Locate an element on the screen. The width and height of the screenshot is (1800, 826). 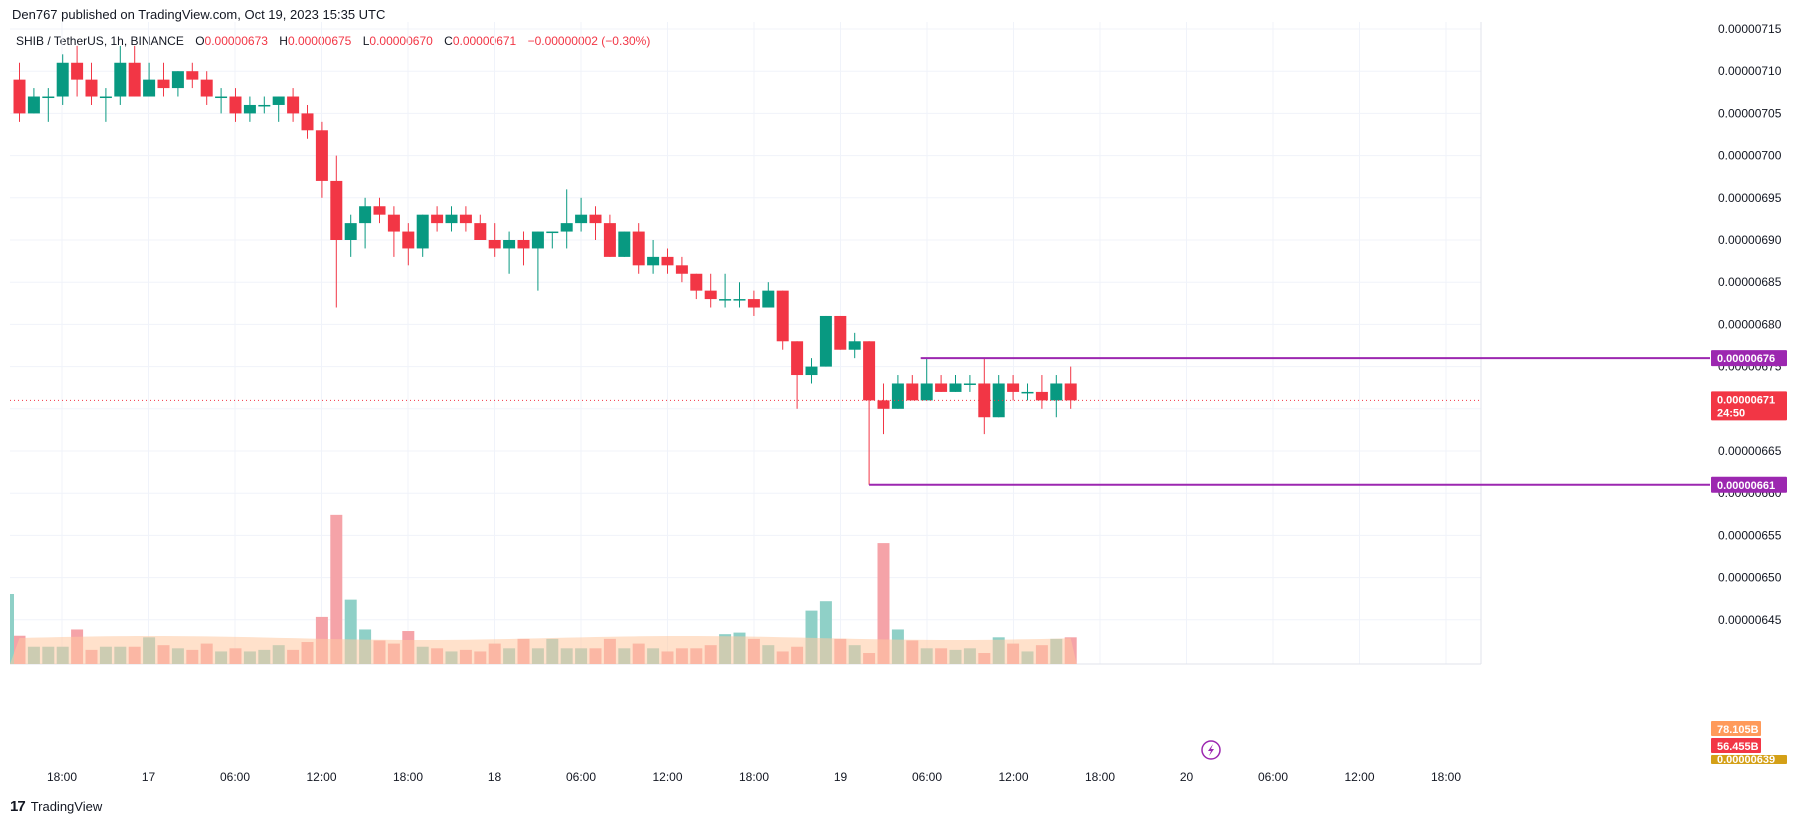
hidden-price-badge-bg is located at coordinates (1749, 759).